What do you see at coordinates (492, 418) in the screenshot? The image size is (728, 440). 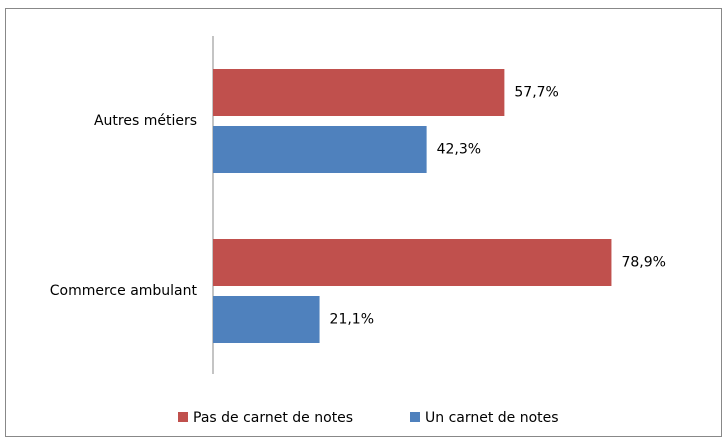 I see `legend-label: Un carnet de notes` at bounding box center [492, 418].